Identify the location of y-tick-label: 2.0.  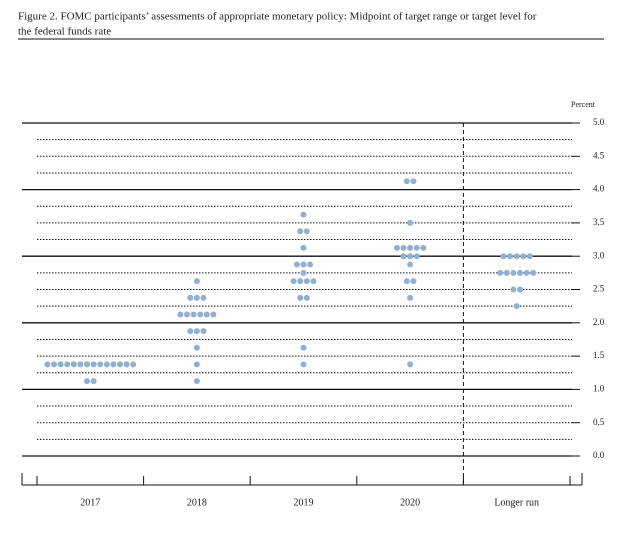
(599, 322).